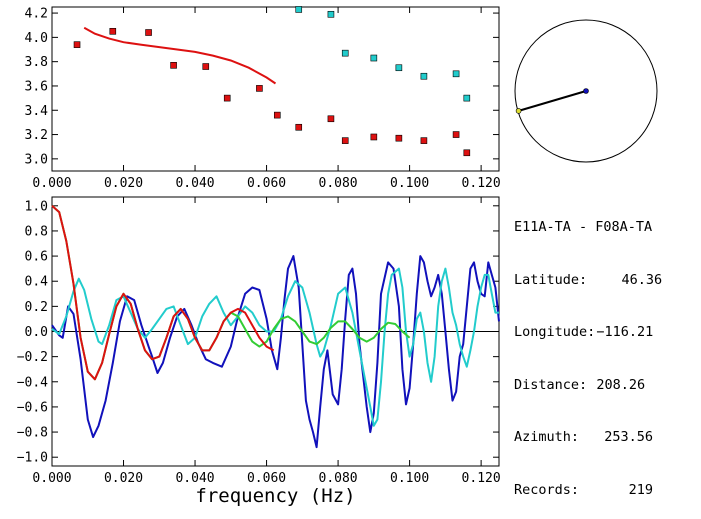 The image size is (701, 519). What do you see at coordinates (621, 384) in the screenshot?
I see `distance-value: 208.26` at bounding box center [621, 384].